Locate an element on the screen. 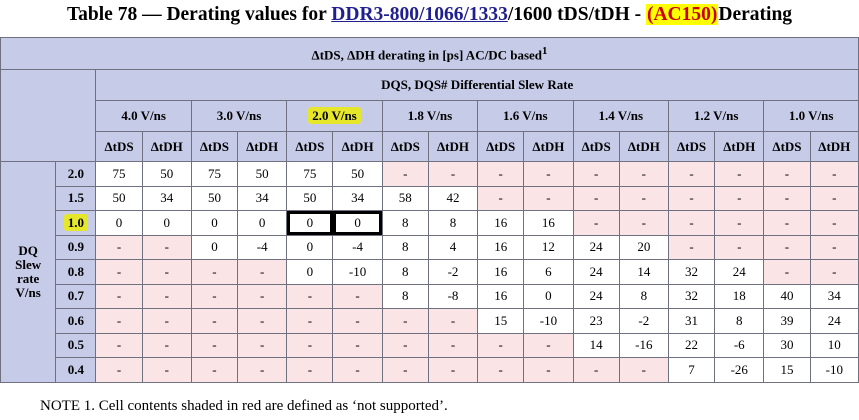 The image size is (859, 420). delta-tds-value: 14 is located at coordinates (596, 345).